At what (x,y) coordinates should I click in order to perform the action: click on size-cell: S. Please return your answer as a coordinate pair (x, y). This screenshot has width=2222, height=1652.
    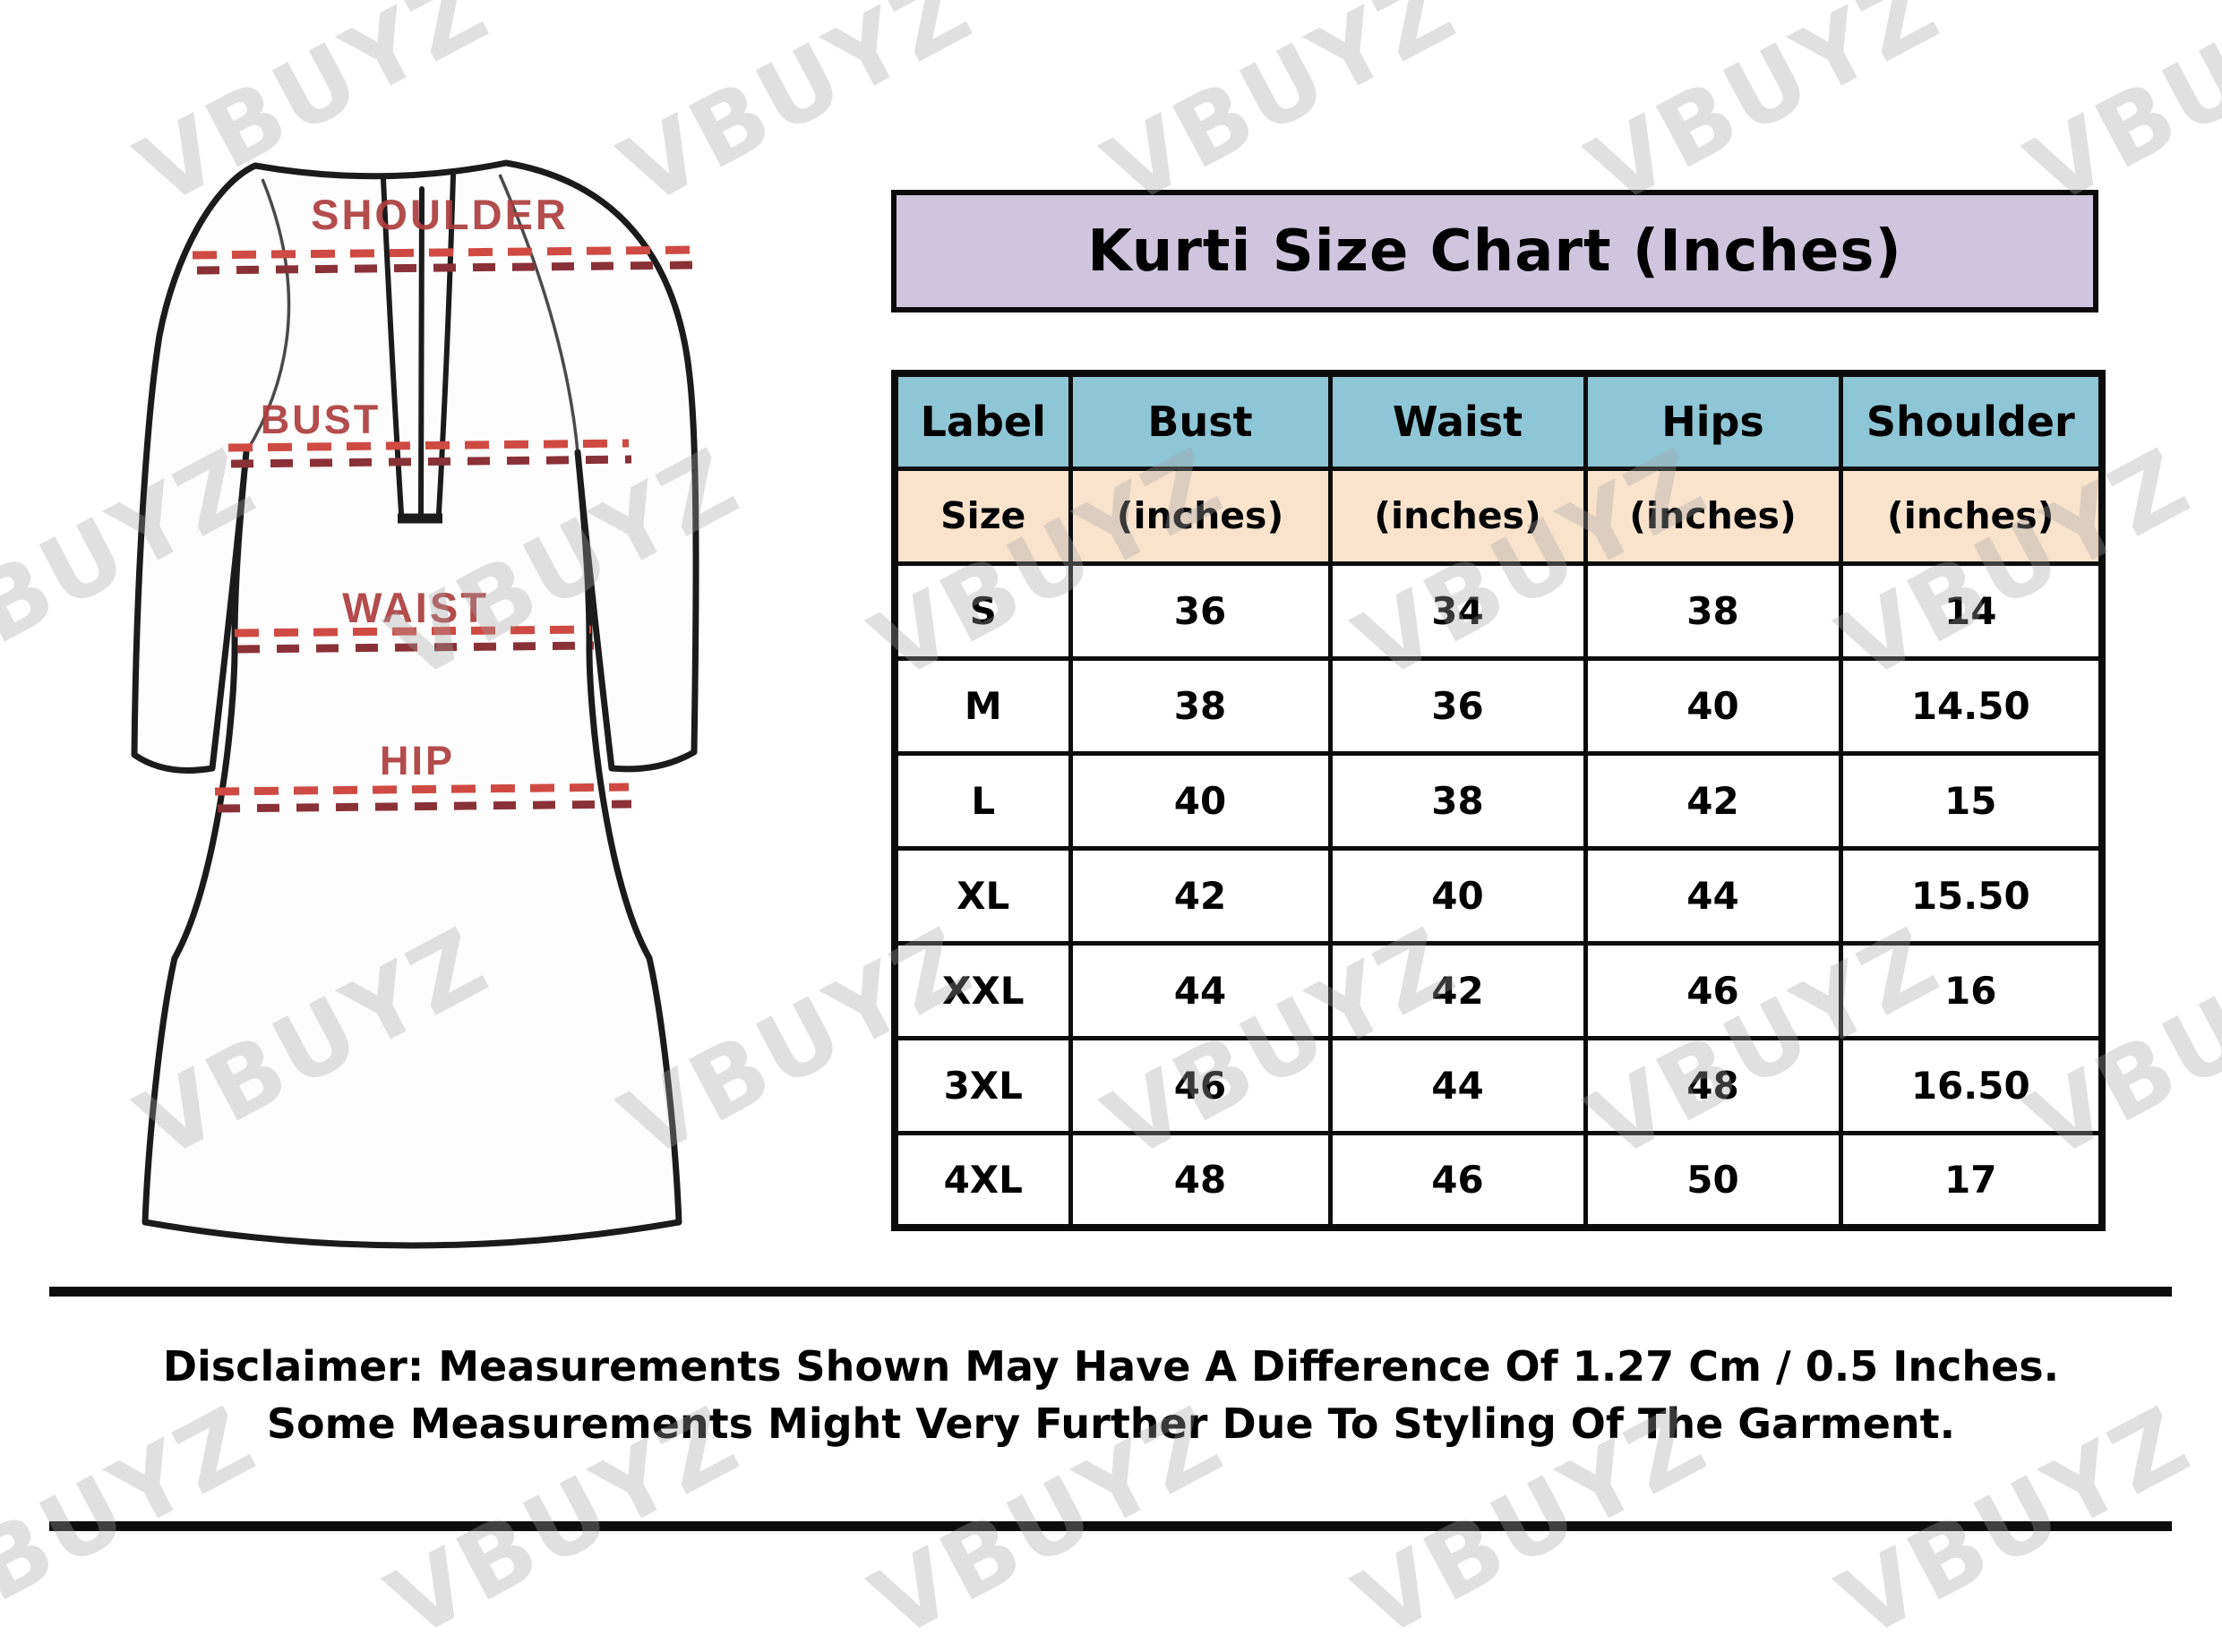
    Looking at the image, I should click on (983, 611).